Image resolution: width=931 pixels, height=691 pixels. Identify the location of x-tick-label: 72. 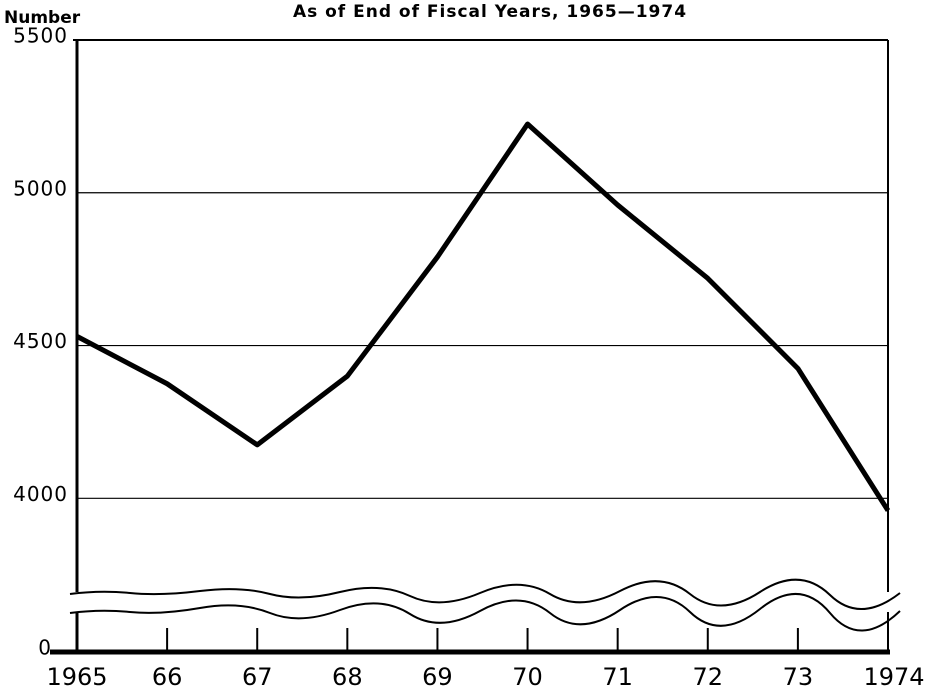
(708, 677).